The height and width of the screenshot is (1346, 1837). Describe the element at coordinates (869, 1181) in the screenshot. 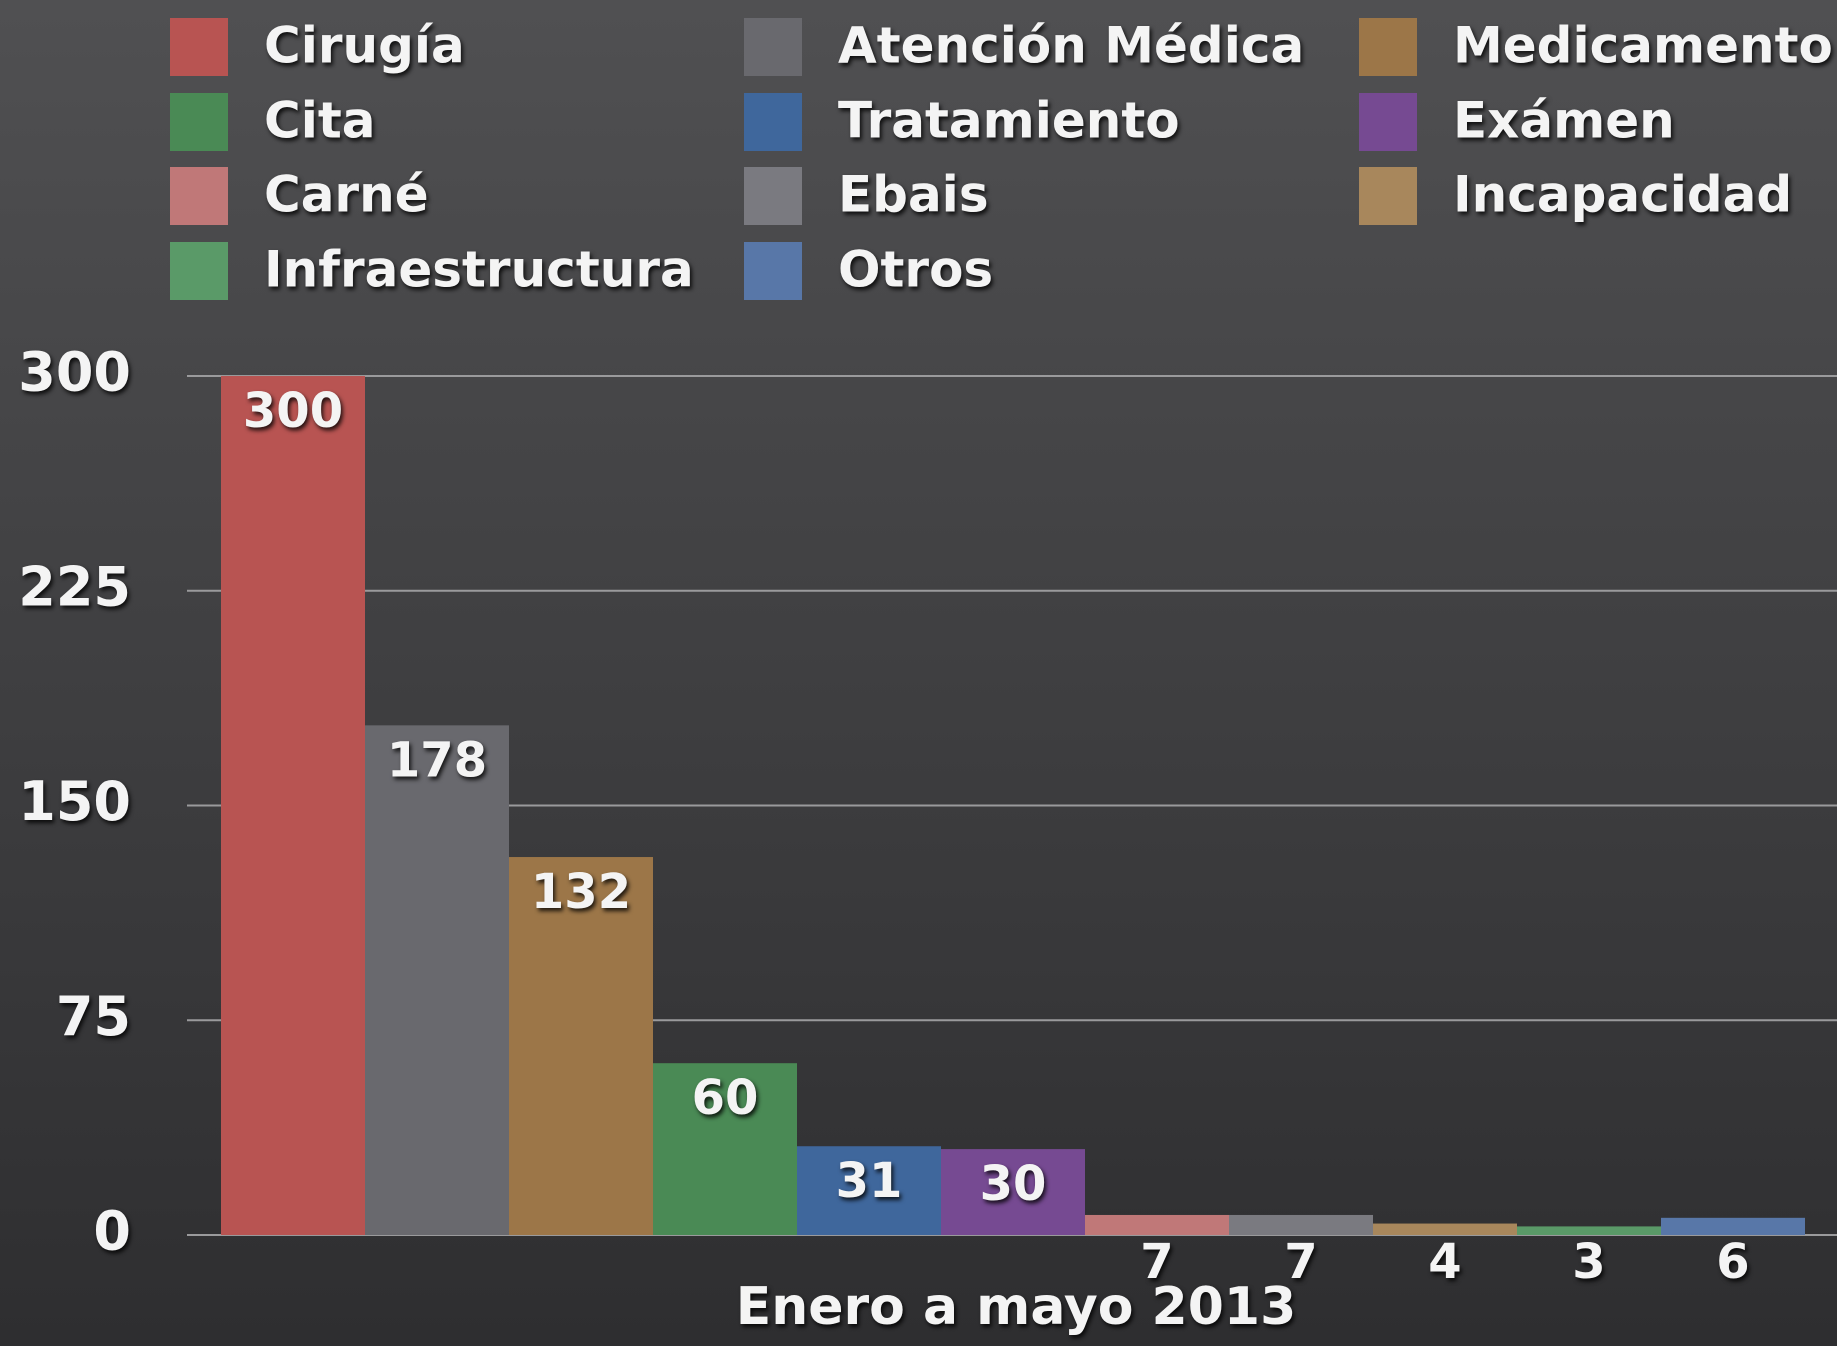

I see `value-label: 31` at that location.